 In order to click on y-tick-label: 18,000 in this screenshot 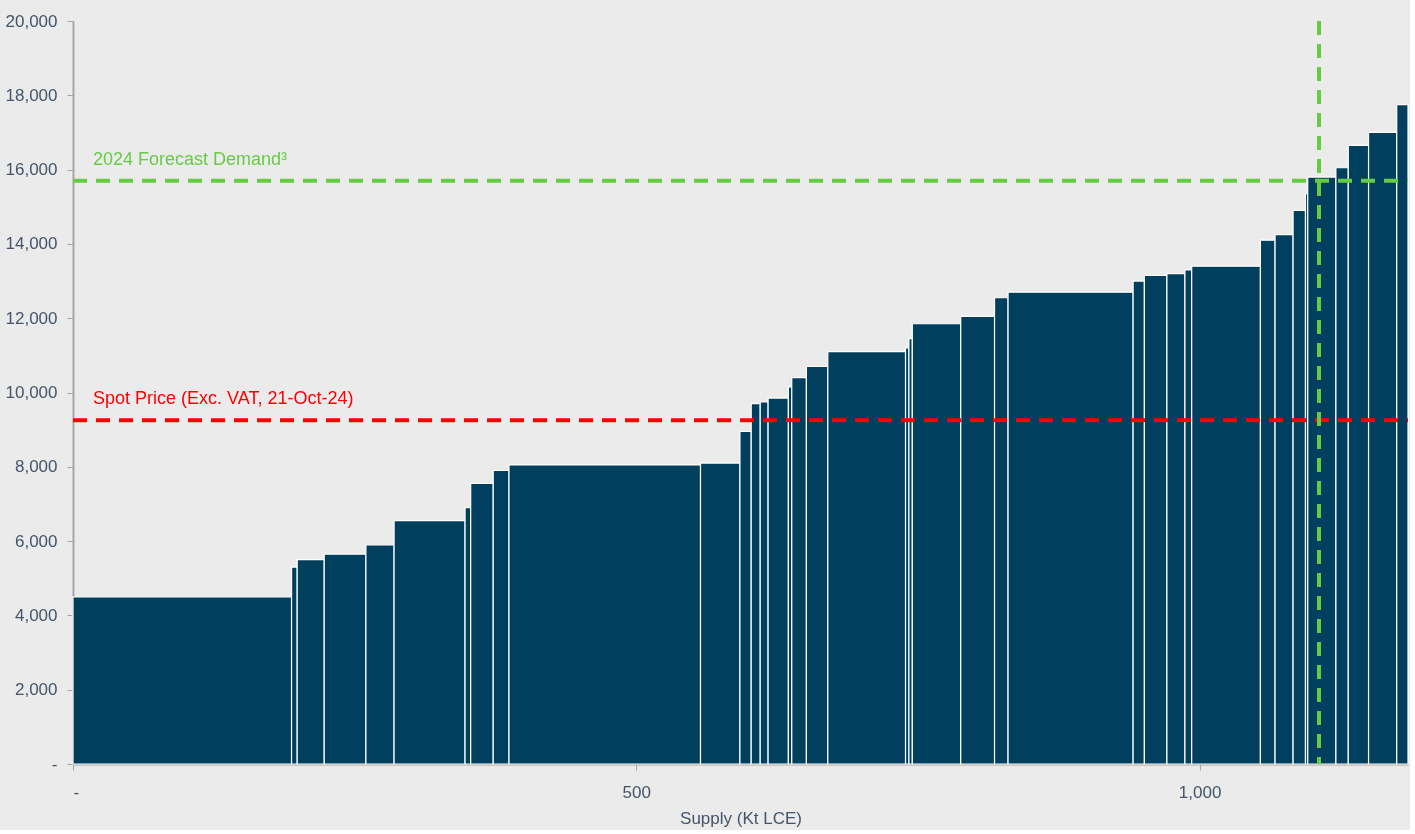, I will do `click(31, 95)`.